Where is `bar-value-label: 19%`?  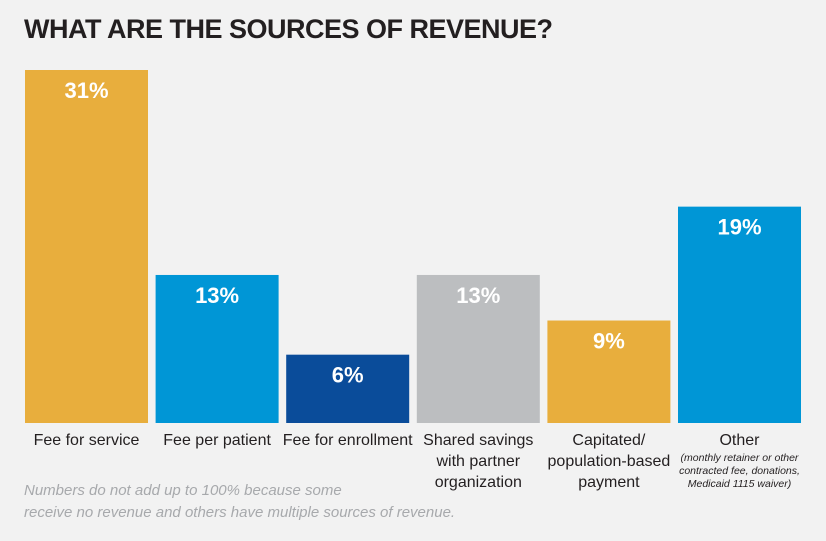
bar-value-label: 19% is located at coordinates (739, 227).